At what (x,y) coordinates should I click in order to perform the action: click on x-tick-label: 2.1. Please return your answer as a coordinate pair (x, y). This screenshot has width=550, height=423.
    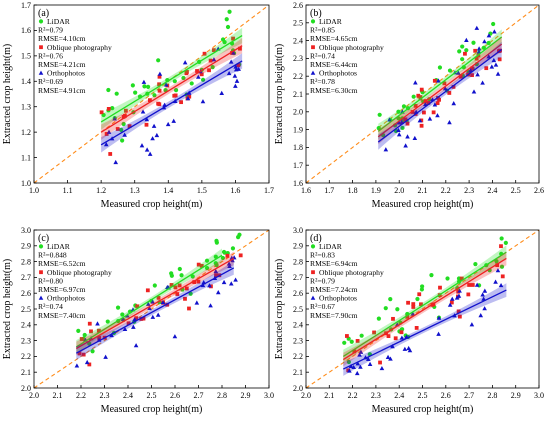
    Looking at the image, I should click on (58, 395).